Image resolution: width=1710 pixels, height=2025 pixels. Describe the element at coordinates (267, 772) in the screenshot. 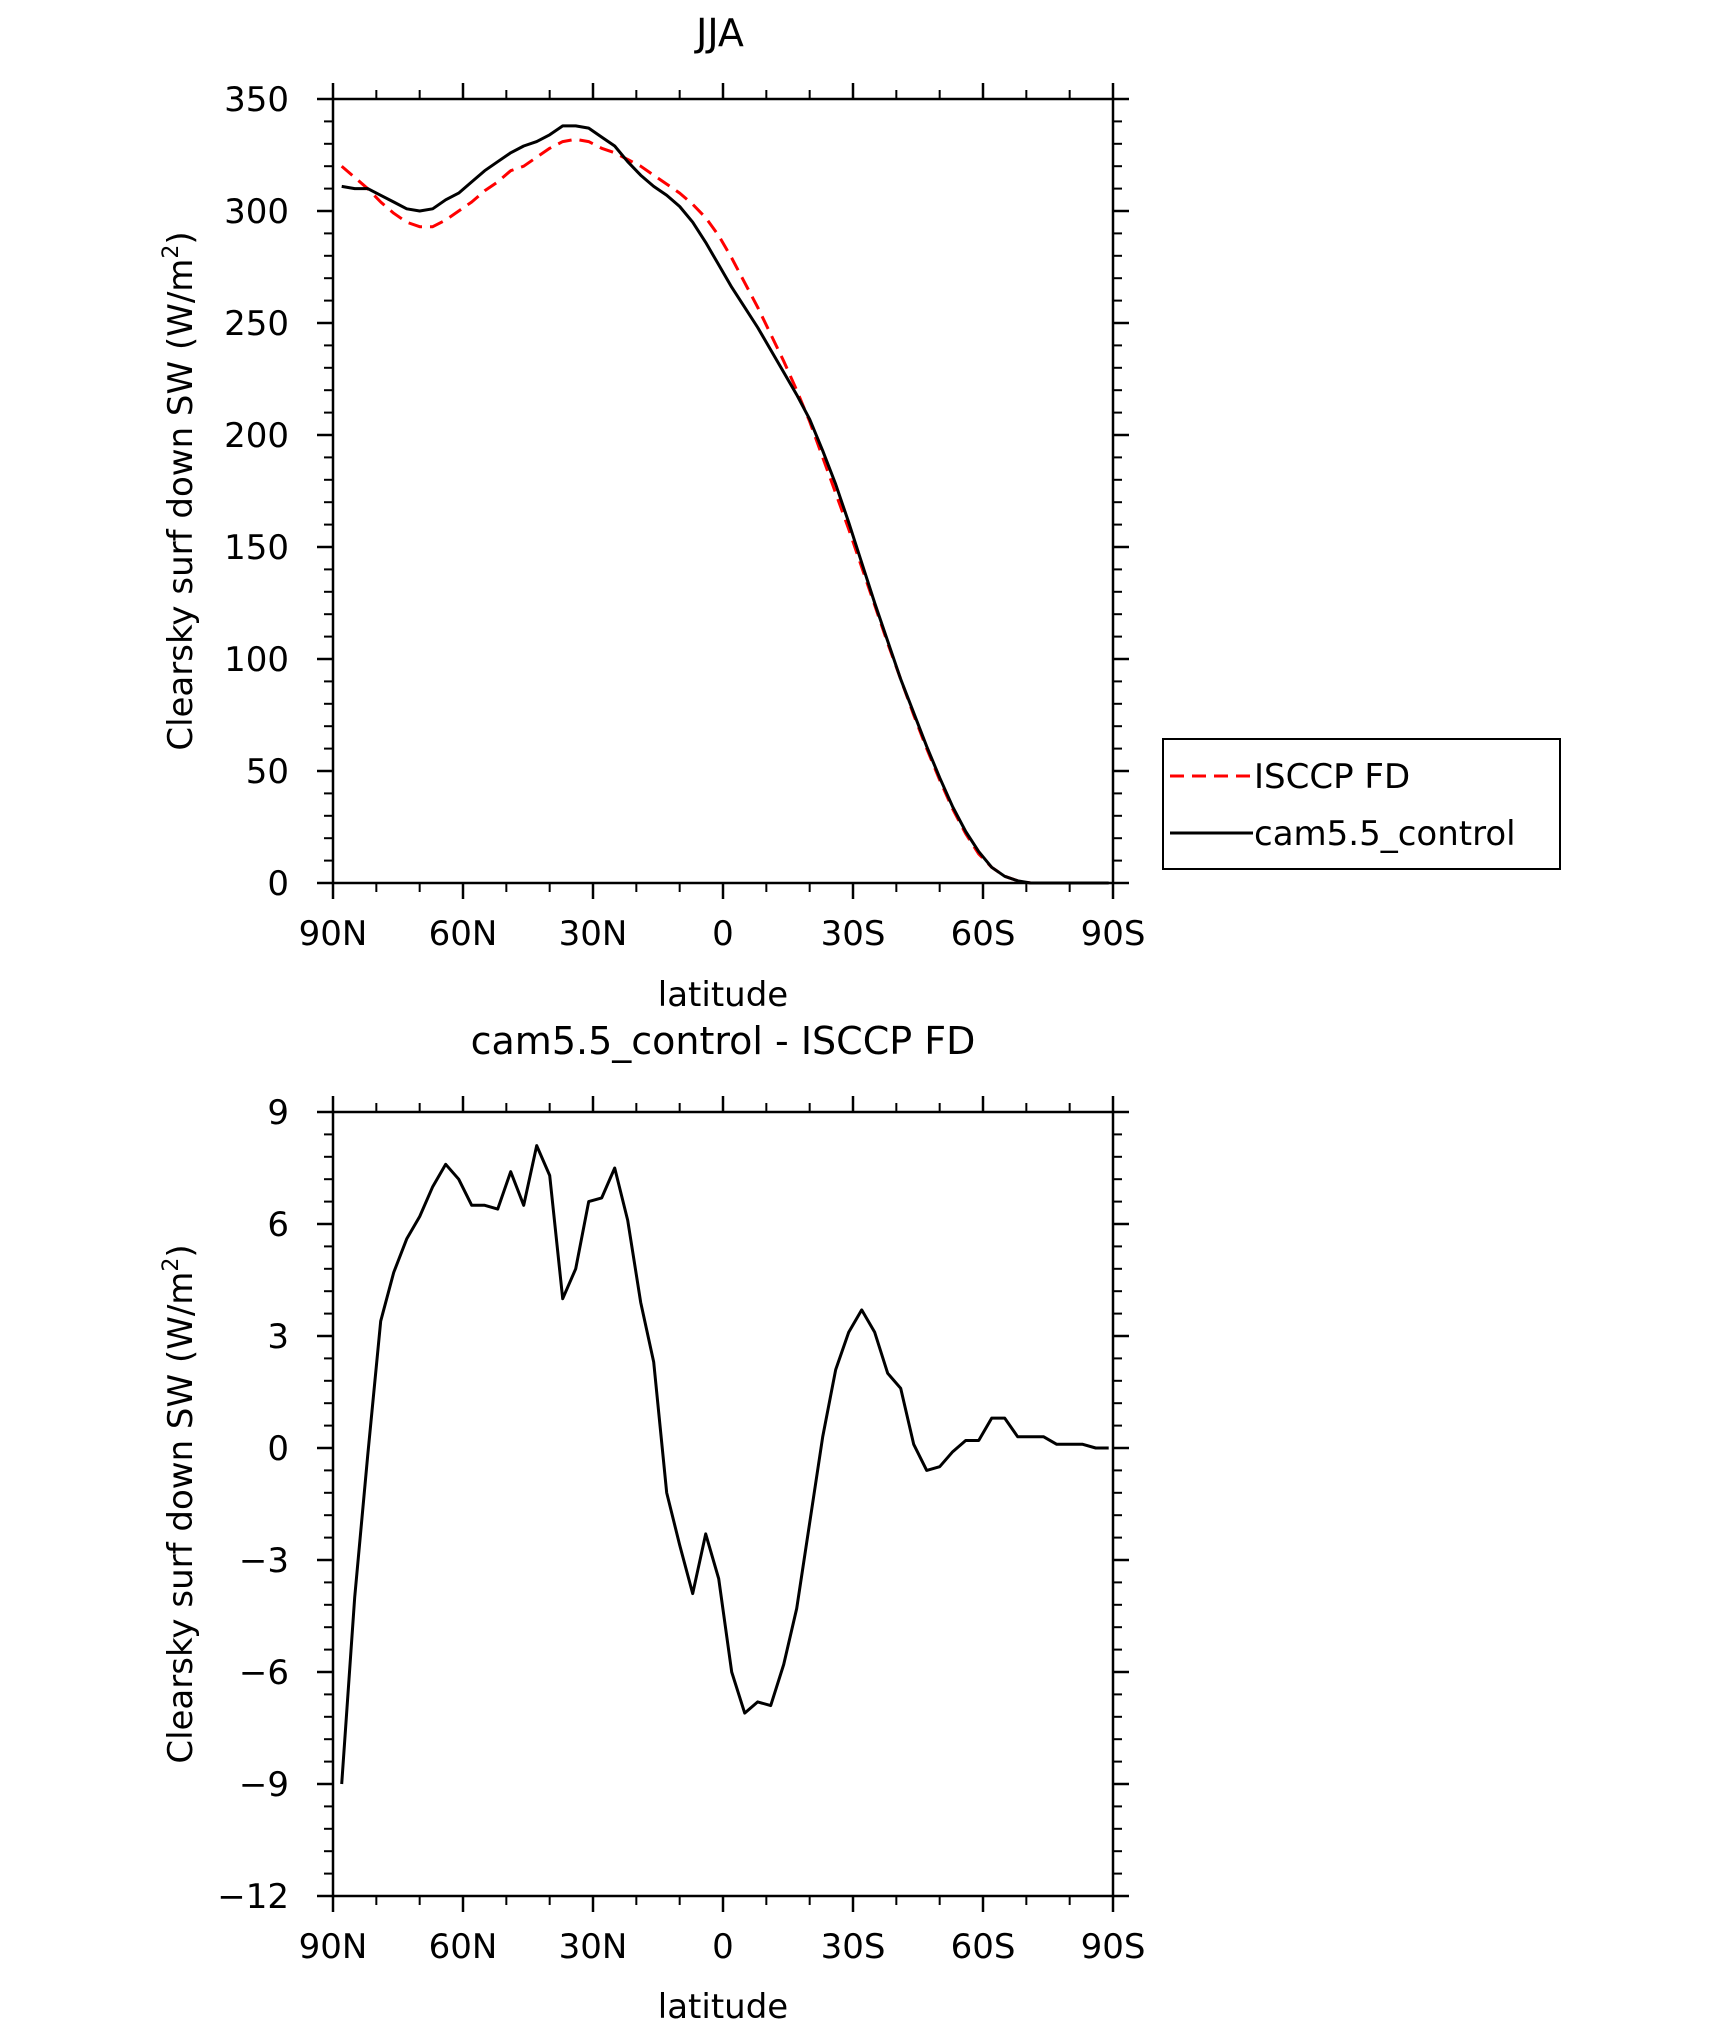

I see `panel-top-y-tick-label: 50` at that location.